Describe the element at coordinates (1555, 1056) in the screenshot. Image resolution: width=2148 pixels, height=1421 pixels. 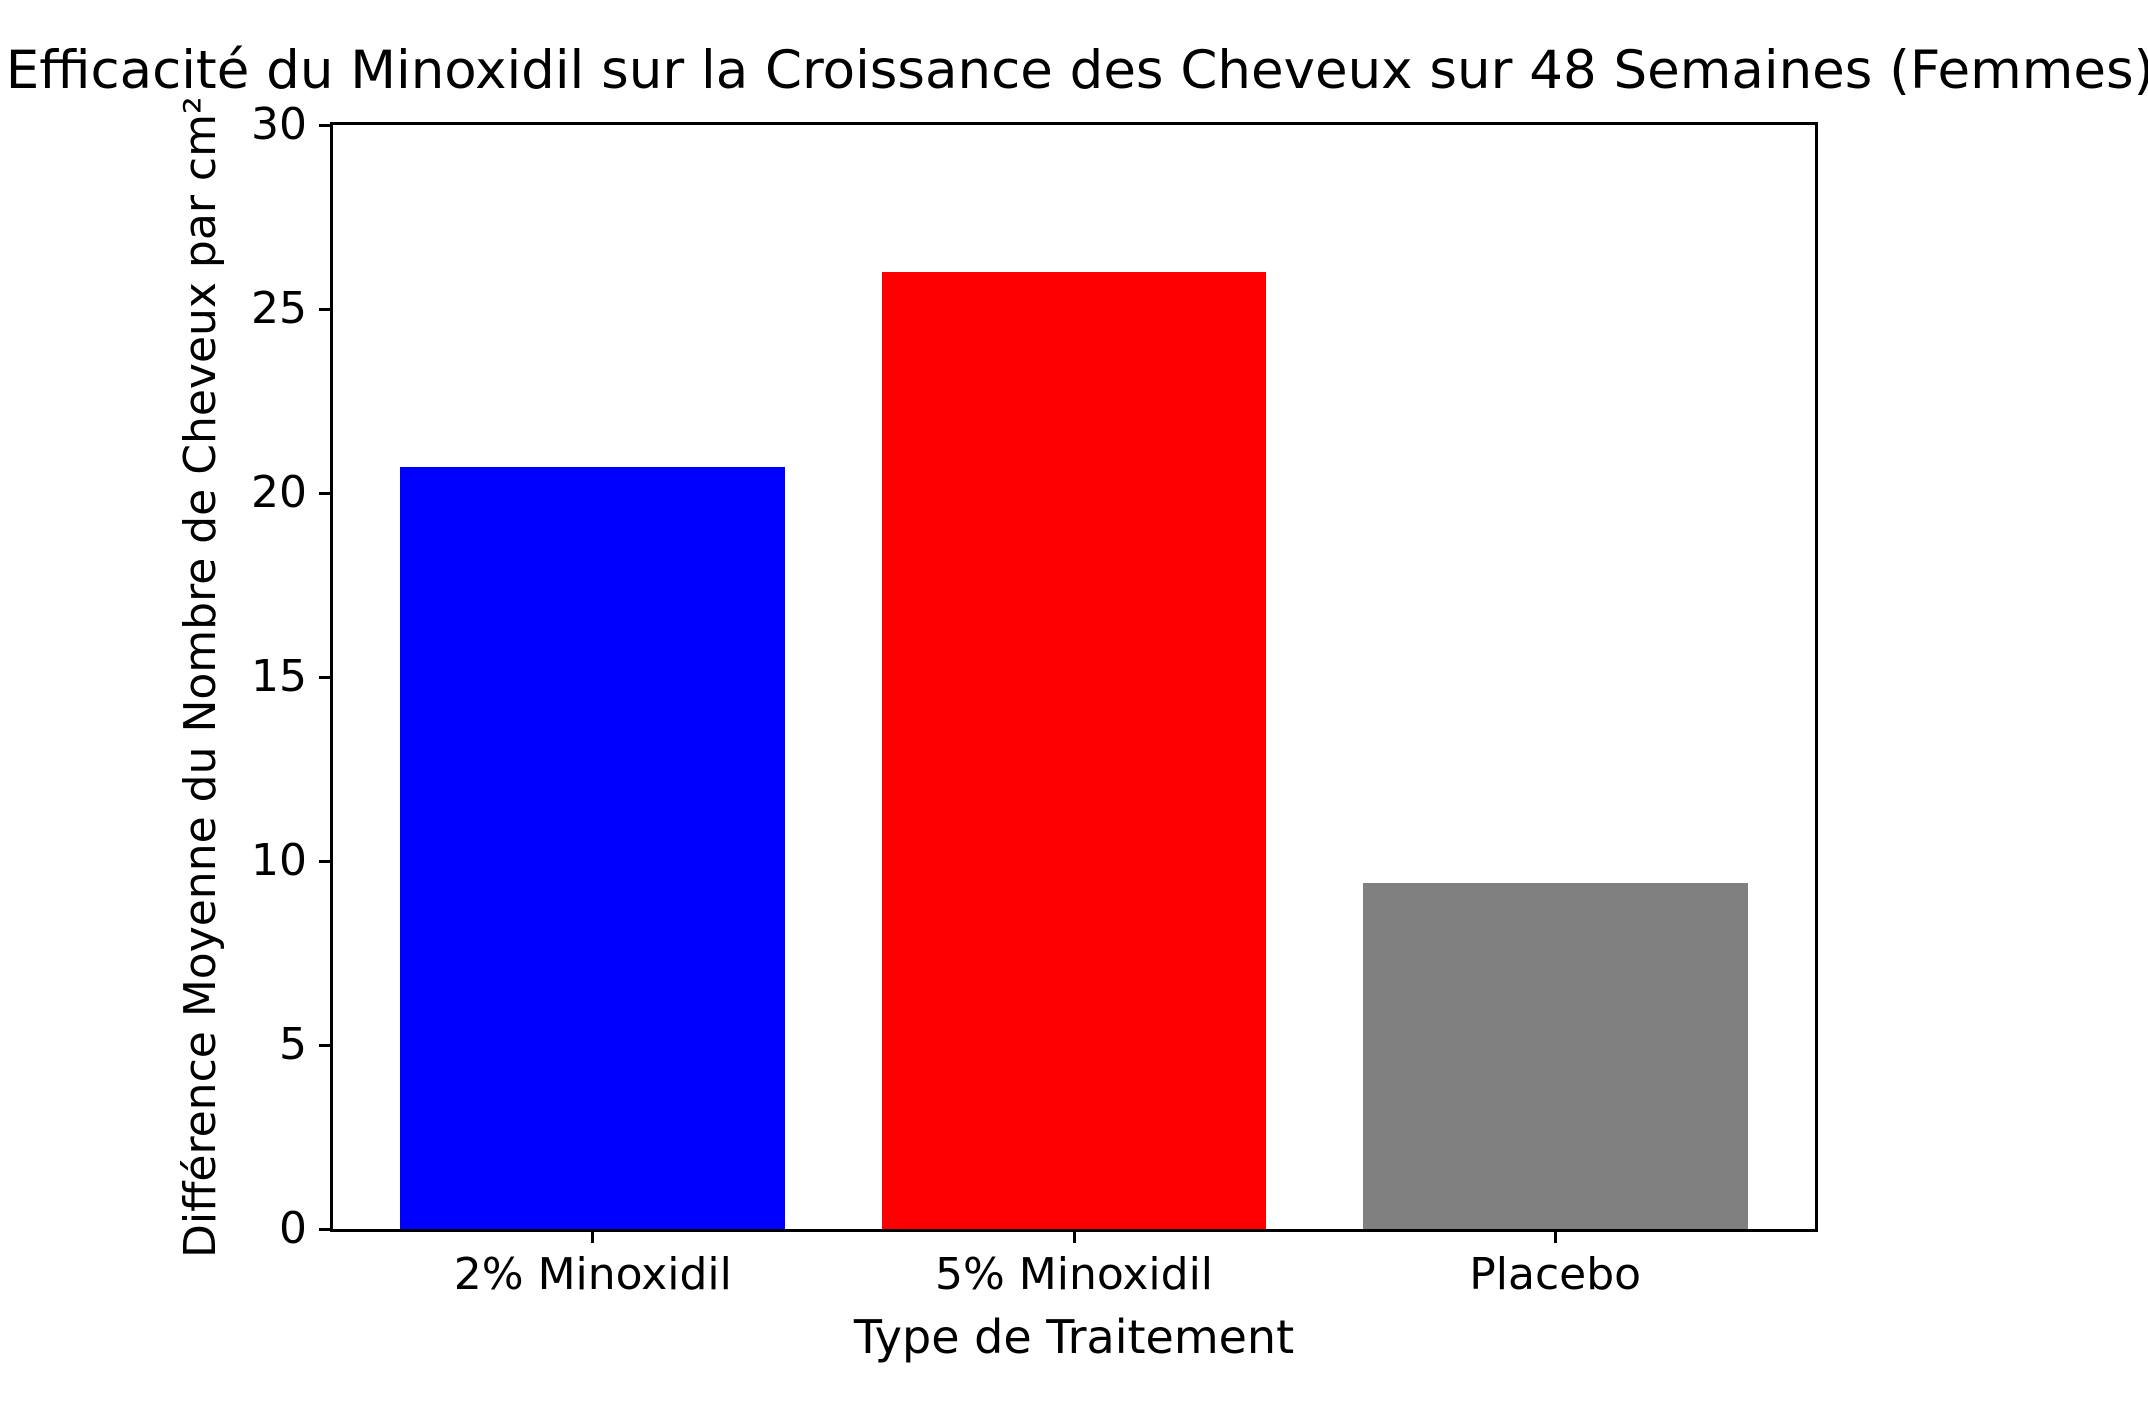
I see `bar-placebo` at that location.